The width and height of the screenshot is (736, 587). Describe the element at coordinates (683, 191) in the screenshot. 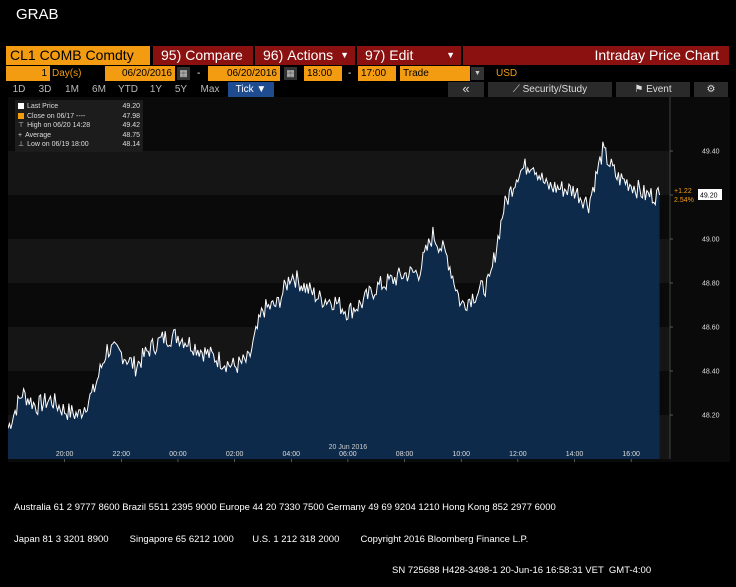

I see `change-label: +1.22` at that location.